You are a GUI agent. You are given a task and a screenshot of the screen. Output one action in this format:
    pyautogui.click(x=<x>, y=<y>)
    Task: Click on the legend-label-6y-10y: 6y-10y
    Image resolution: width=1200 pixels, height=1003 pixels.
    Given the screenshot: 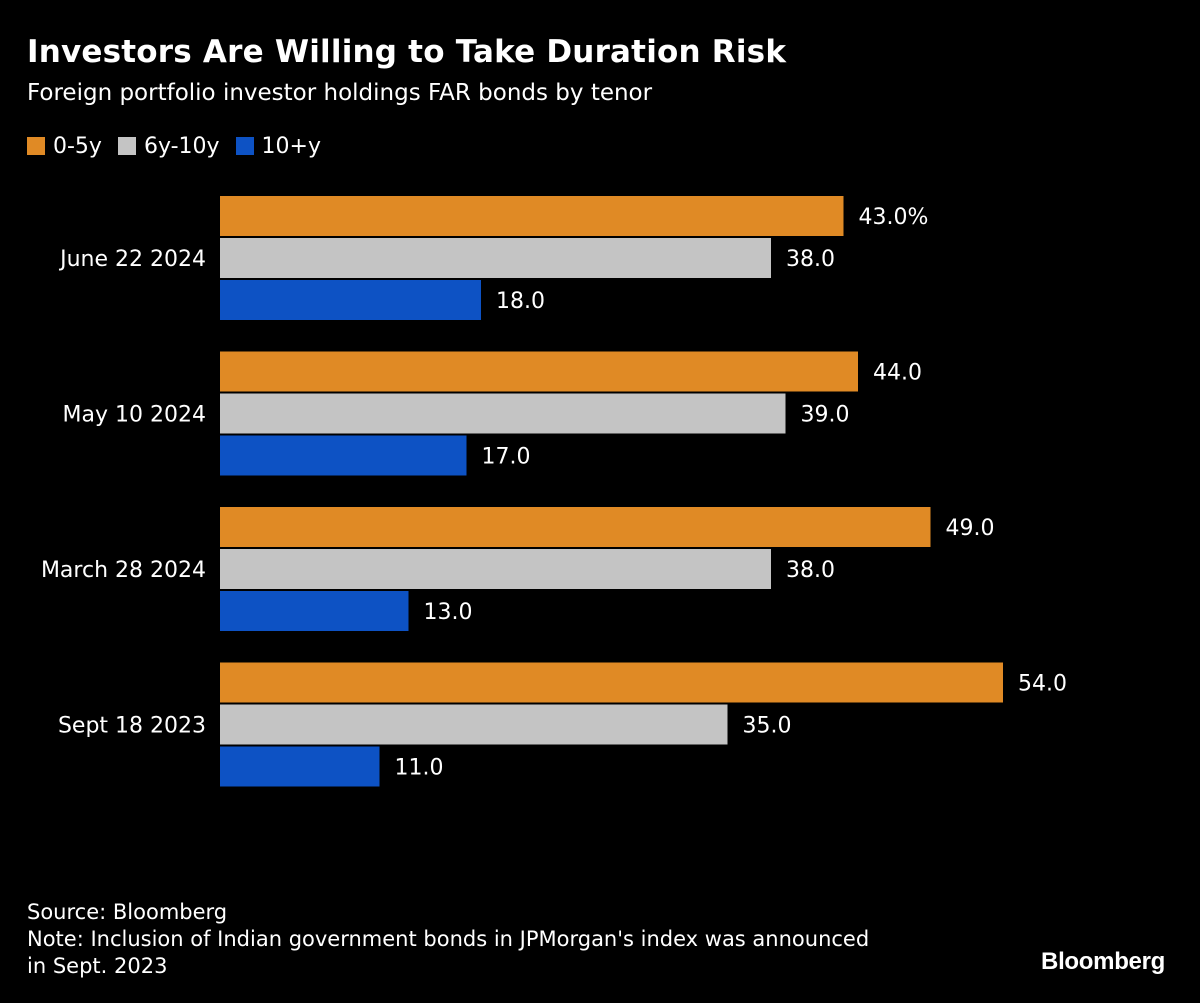 What is the action you would take?
    pyautogui.click(x=181, y=146)
    